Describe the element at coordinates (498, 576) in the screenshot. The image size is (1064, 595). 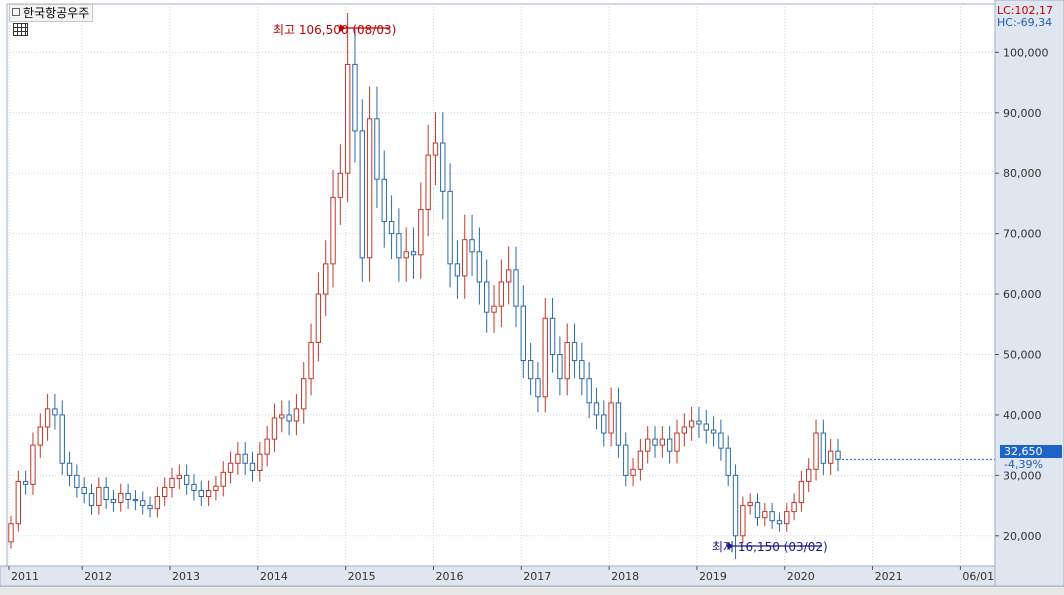
I see `x-axis-panel` at that location.